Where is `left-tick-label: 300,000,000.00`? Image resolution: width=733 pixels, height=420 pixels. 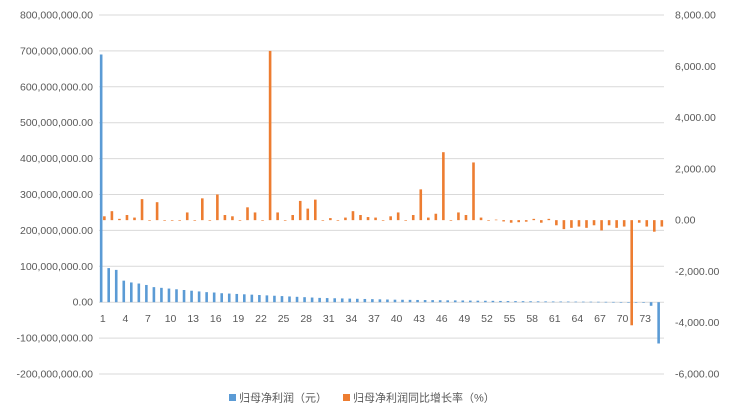 left-tick-label: 300,000,000.00 is located at coordinates (56, 195).